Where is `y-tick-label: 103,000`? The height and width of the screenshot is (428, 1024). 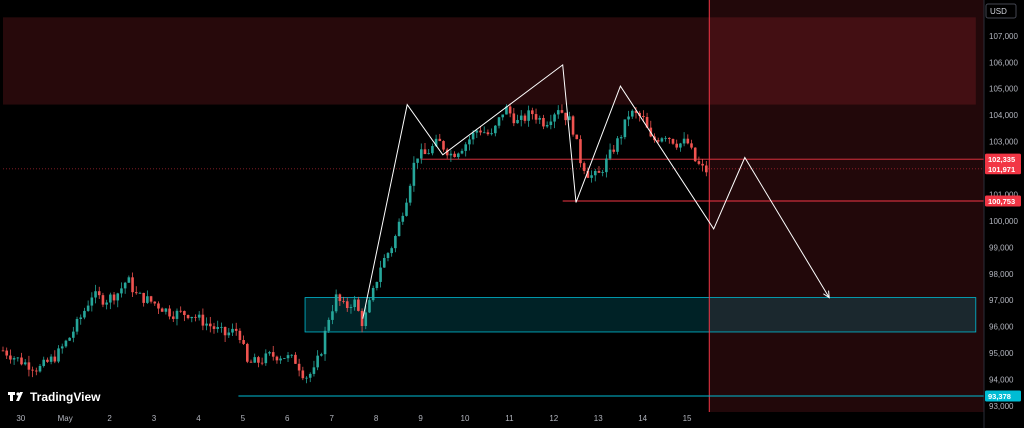 y-tick-label: 103,000 is located at coordinates (1003, 142).